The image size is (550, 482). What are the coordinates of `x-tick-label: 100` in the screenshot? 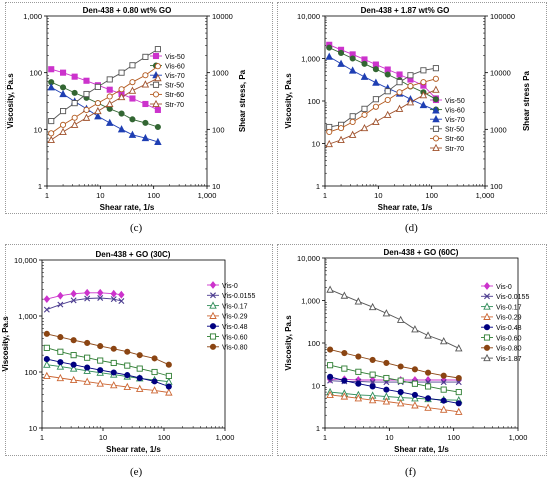 It's located at (453, 437).